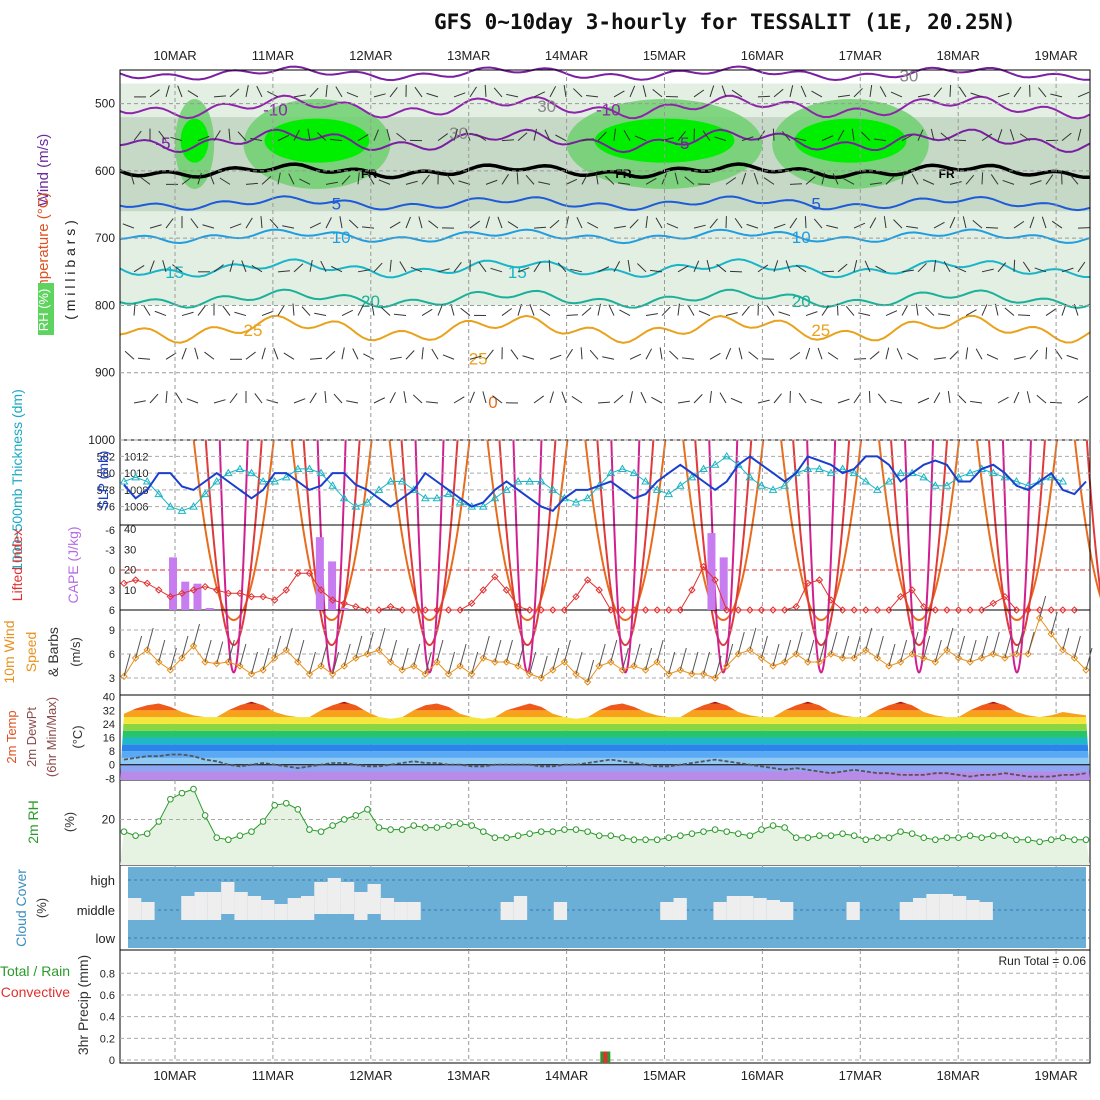 This screenshot has height=1100, width=1100. What do you see at coordinates (162, 143) in the screenshot?
I see `contour-label: -5` at bounding box center [162, 143].